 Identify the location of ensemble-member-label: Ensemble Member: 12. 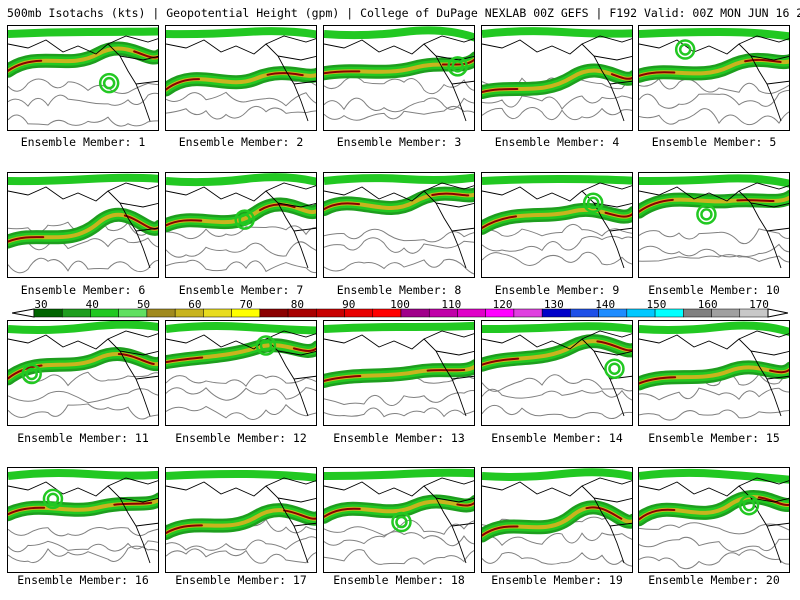
(241, 438).